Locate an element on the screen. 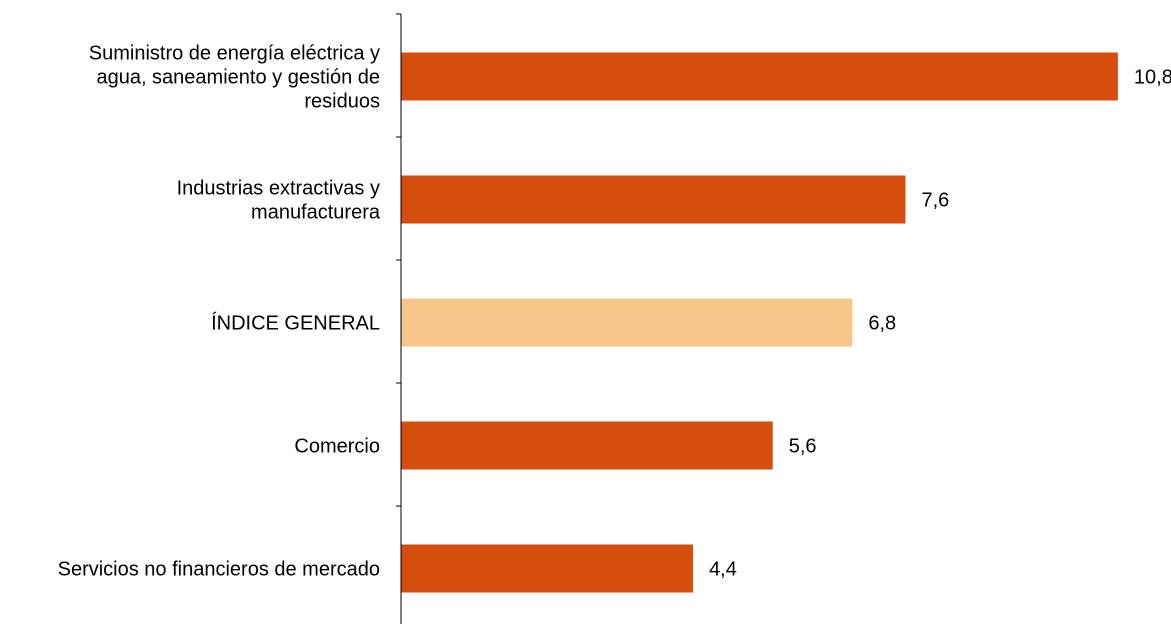  category-label: ÍNDICE GENERAL is located at coordinates (295, 323).